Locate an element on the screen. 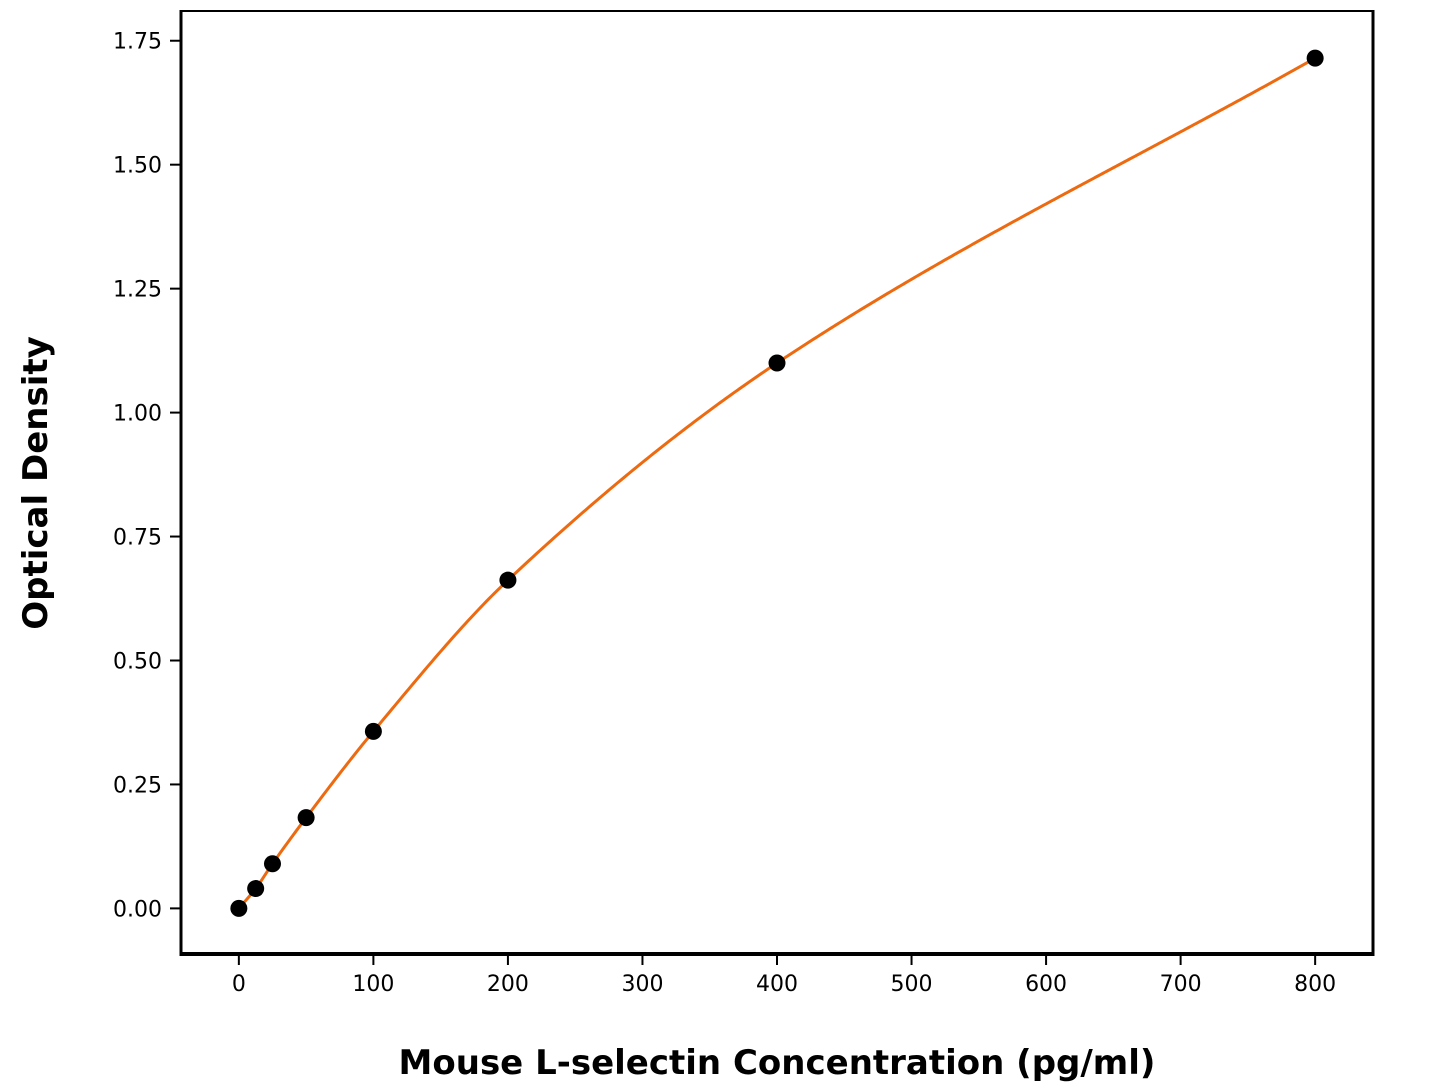 This screenshot has width=1445, height=1084. y-axis-title: Optical Density is located at coordinates (36, 483).